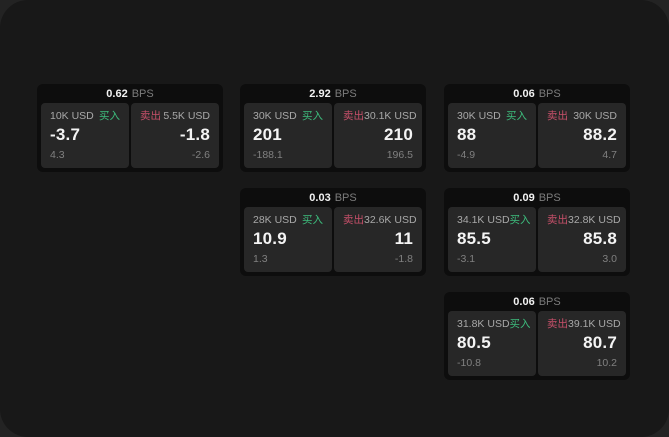  What do you see at coordinates (268, 155) in the screenshot?
I see `buy-delta-value: -188.1` at bounding box center [268, 155].